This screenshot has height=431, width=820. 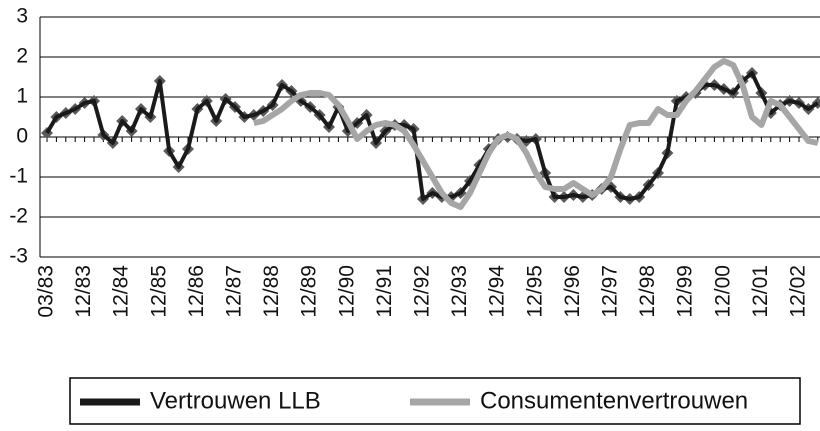 What do you see at coordinates (497, 291) in the screenshot?
I see `x-tick-label: 12/94` at bounding box center [497, 291].